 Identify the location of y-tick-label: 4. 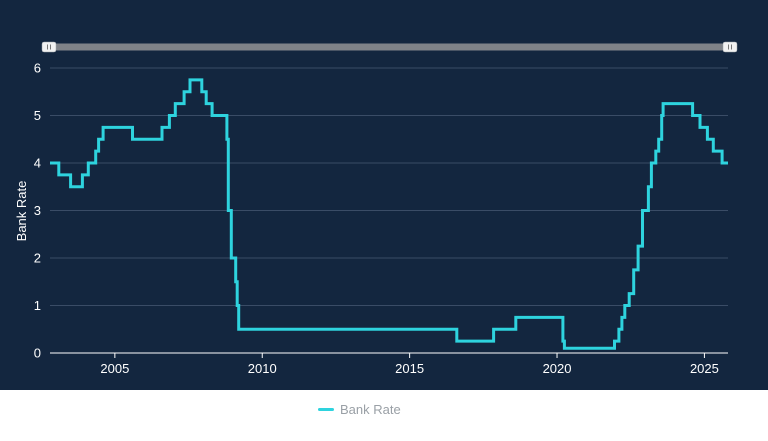
(37, 163).